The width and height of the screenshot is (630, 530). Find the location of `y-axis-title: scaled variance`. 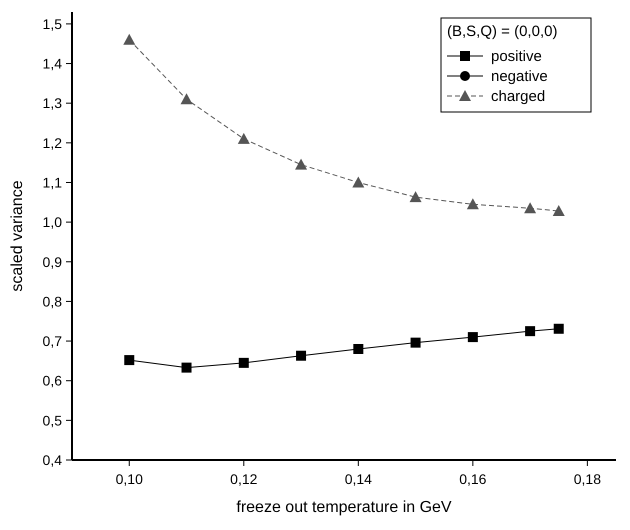

y-axis-title: scaled variance is located at coordinates (17, 236).